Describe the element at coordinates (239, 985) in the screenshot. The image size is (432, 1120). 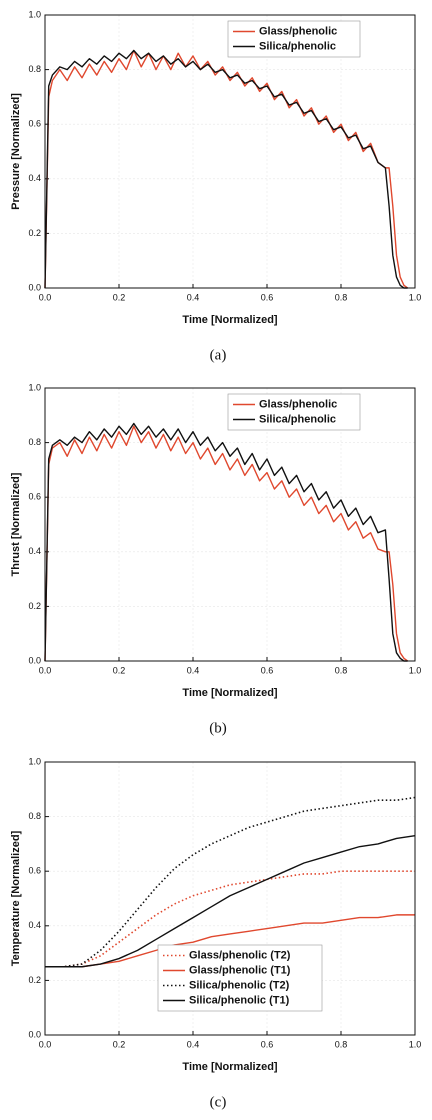
I see `legend-label: Silica/phenolic (T2)` at that location.